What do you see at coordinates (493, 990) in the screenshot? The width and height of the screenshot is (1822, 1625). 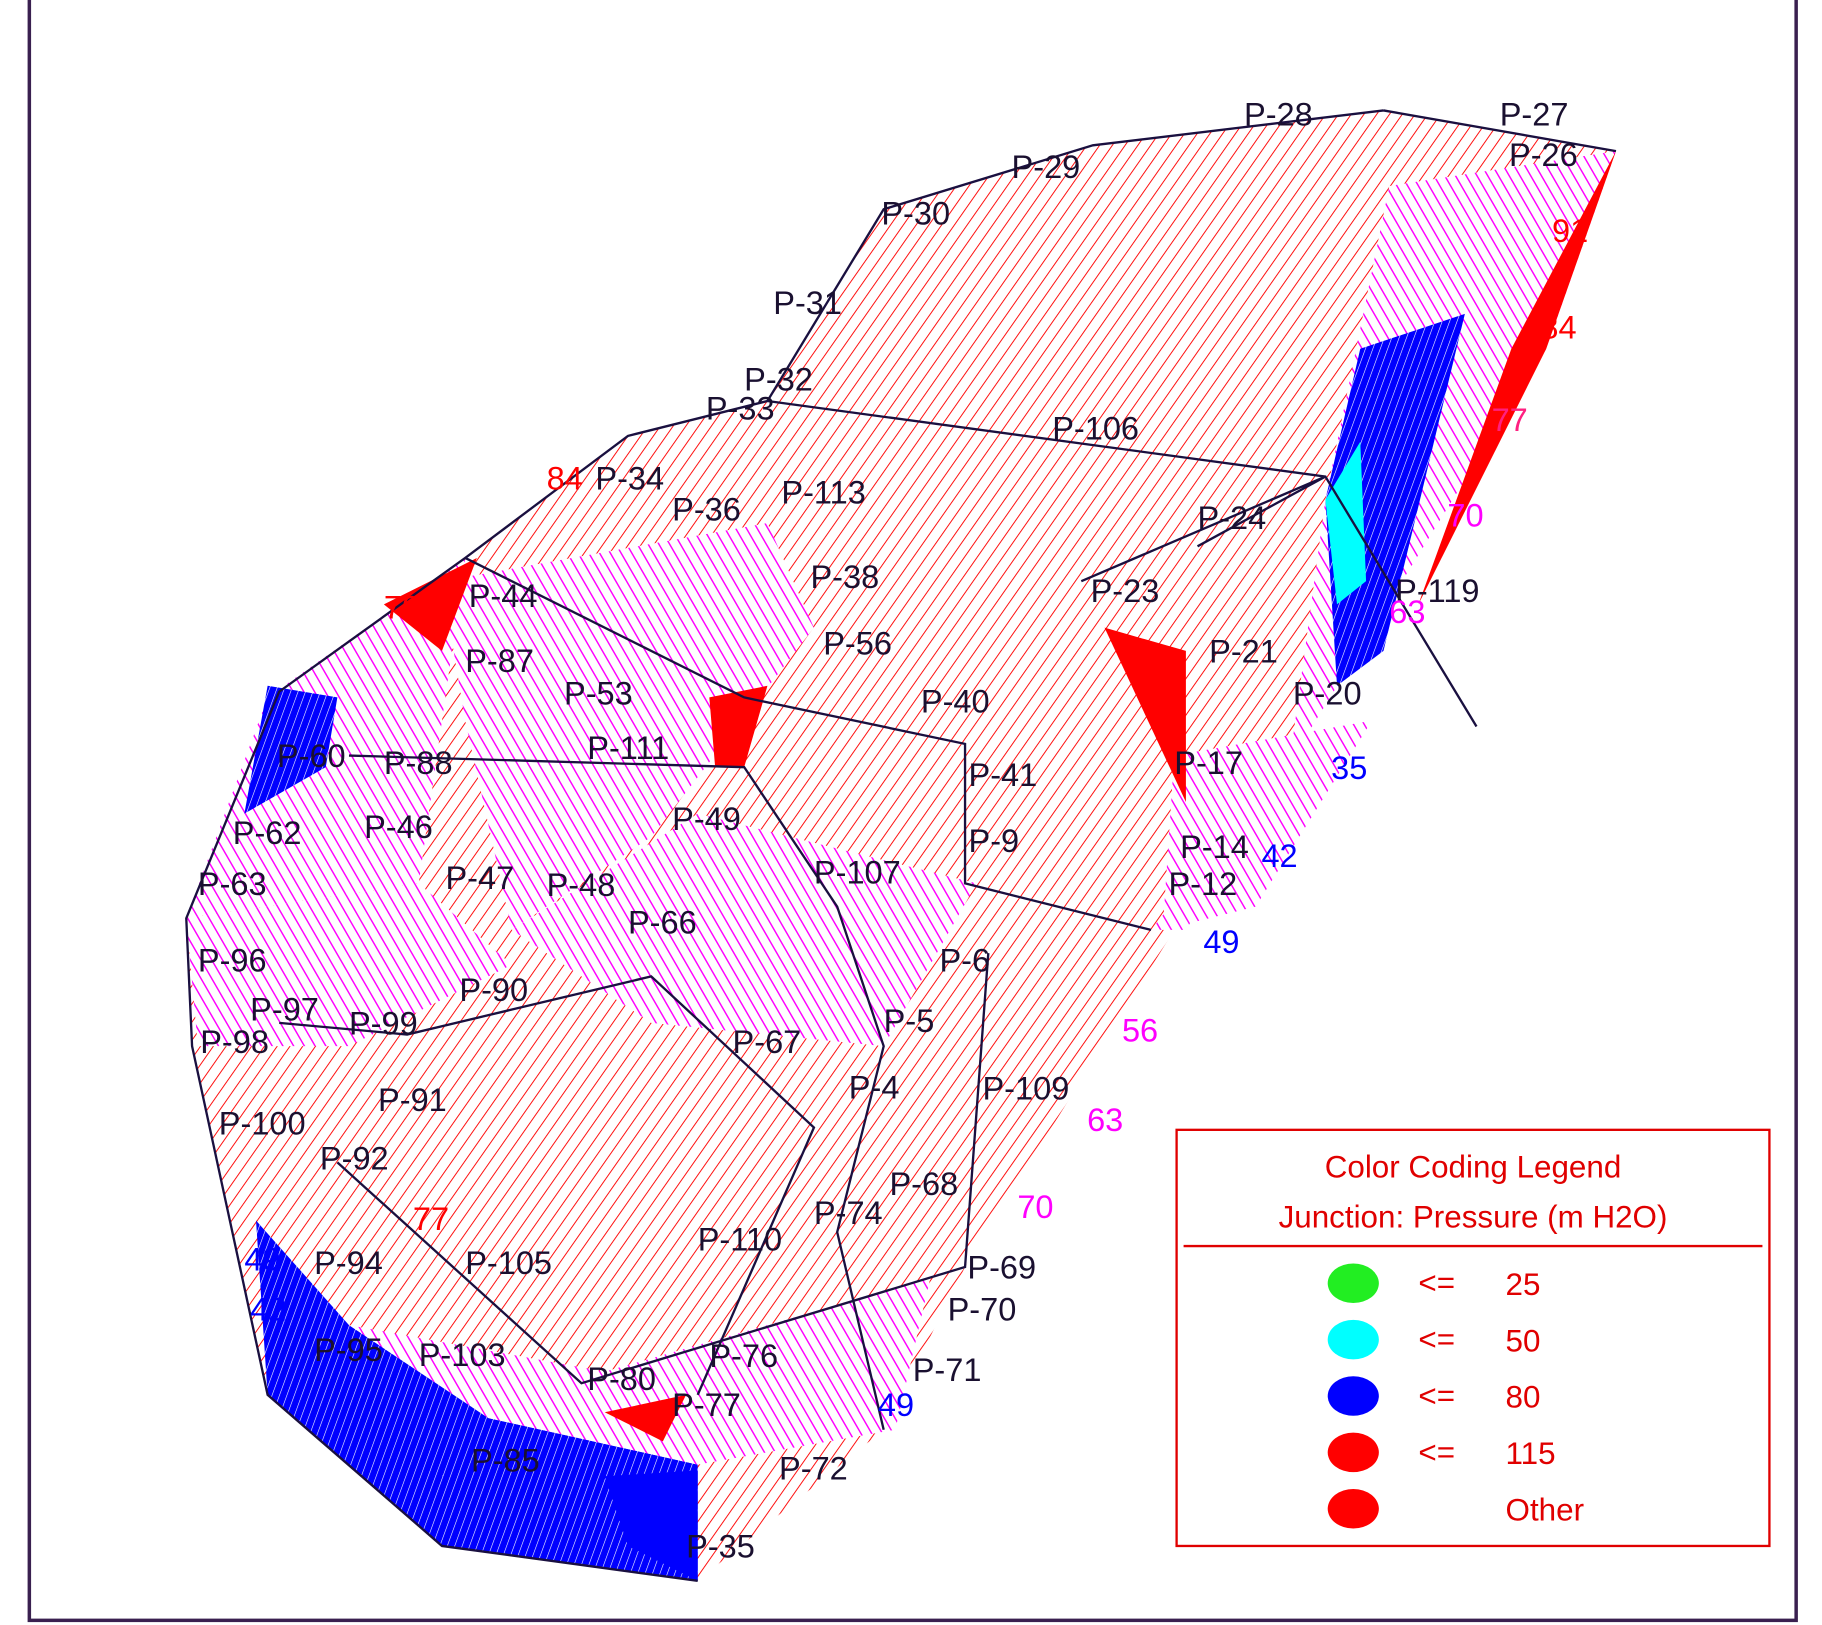 I see `pipe-label: P-90` at bounding box center [493, 990].